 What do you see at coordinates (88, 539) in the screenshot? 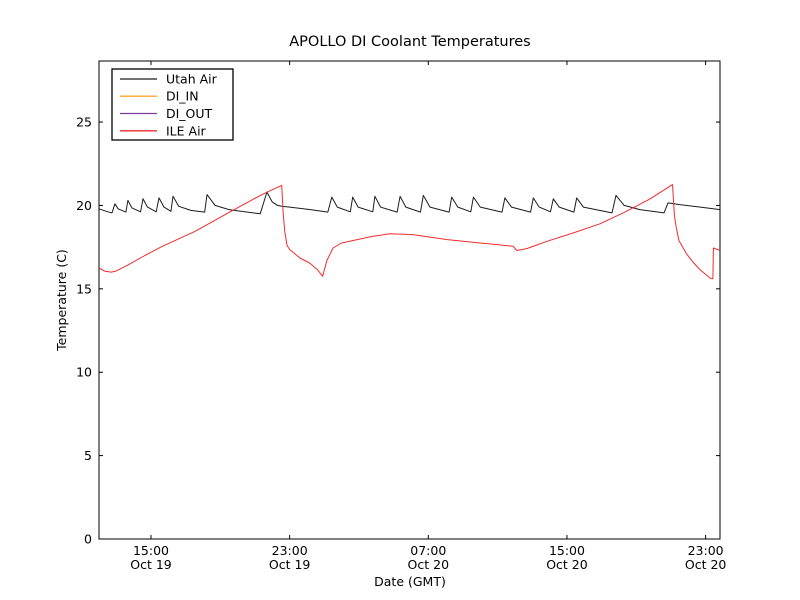
I see `y-tick-label: 0` at bounding box center [88, 539].